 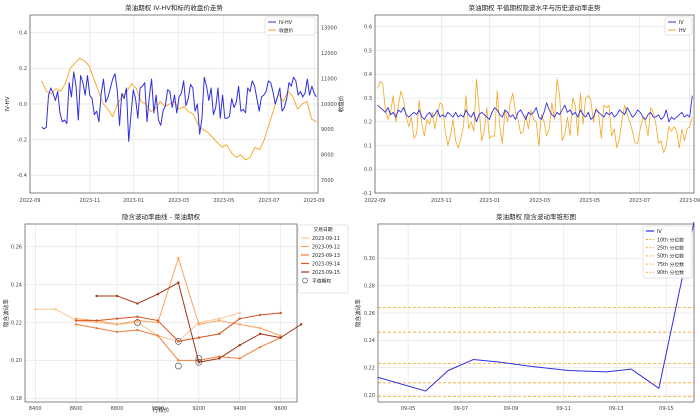 I want to click on x-tick-label: 2023-03, so click(x=539, y=201).